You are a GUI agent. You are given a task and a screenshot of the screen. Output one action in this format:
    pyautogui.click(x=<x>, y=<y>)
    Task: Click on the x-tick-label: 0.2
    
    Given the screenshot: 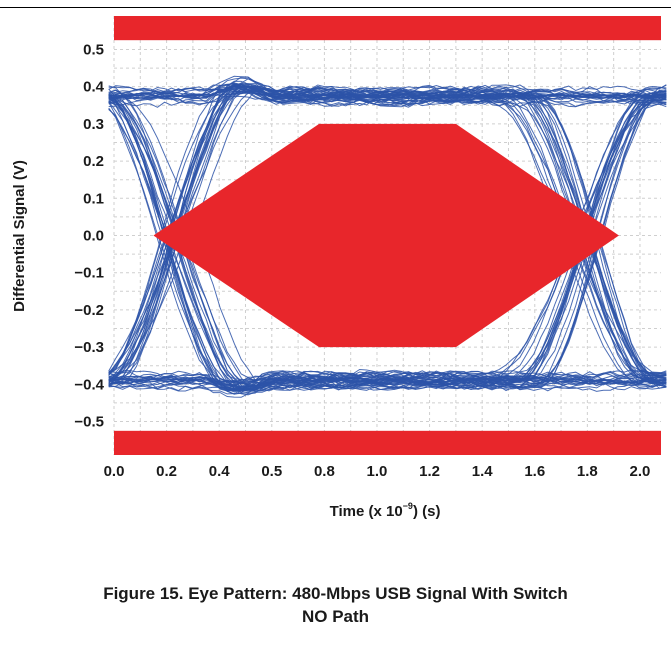 What is the action you would take?
    pyautogui.click(x=166, y=471)
    